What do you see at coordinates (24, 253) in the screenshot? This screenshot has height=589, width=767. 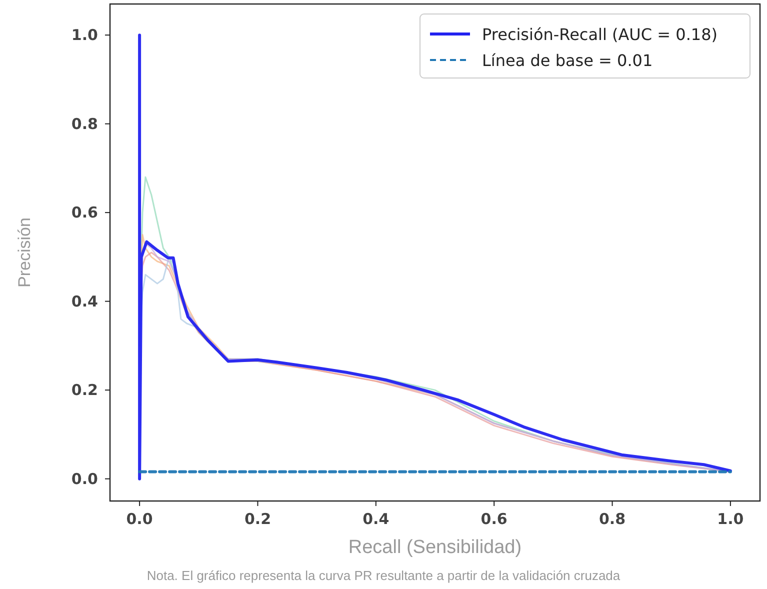 I see `y-axis-title: Precisión` at bounding box center [24, 253].